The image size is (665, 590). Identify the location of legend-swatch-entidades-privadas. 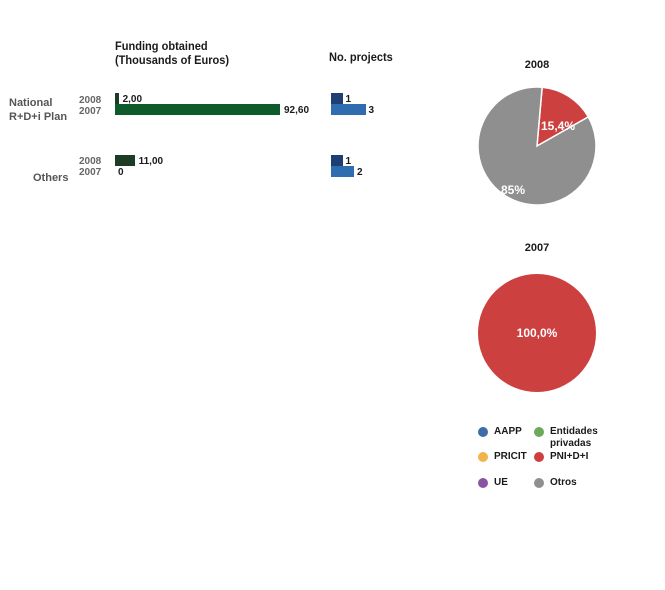
(539, 432).